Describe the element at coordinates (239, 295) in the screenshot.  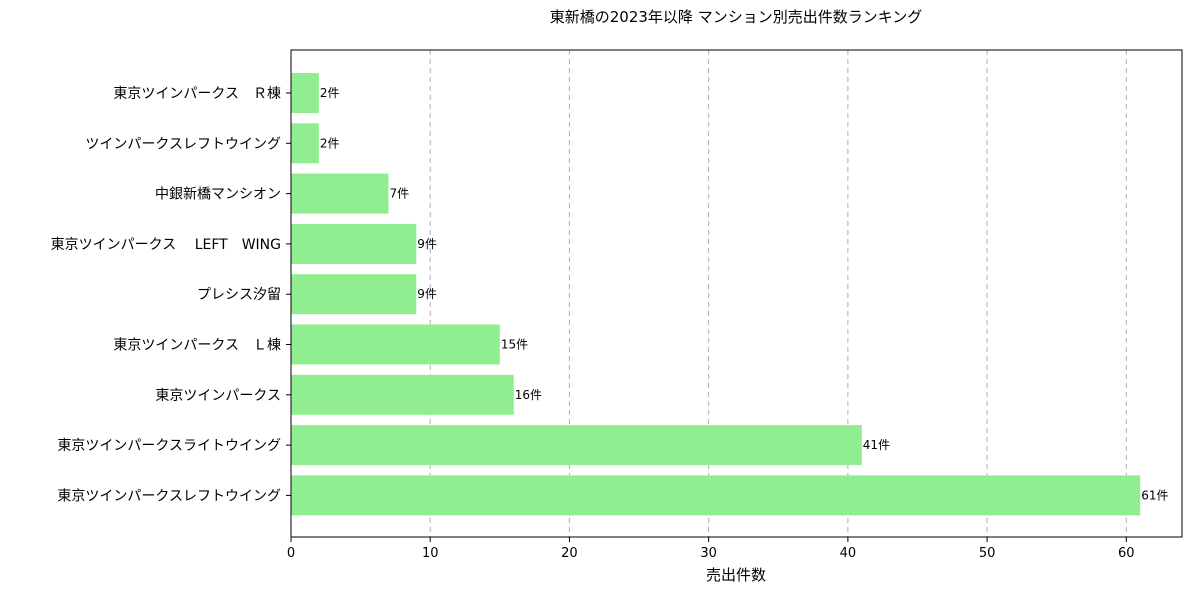
I see `y-tick-label: プレシス汐留` at that location.